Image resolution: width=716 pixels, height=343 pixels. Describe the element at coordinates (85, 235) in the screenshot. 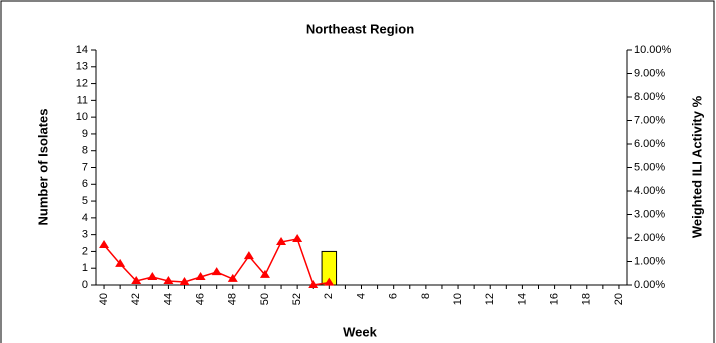

I see `y-tick-label: 3` at that location.